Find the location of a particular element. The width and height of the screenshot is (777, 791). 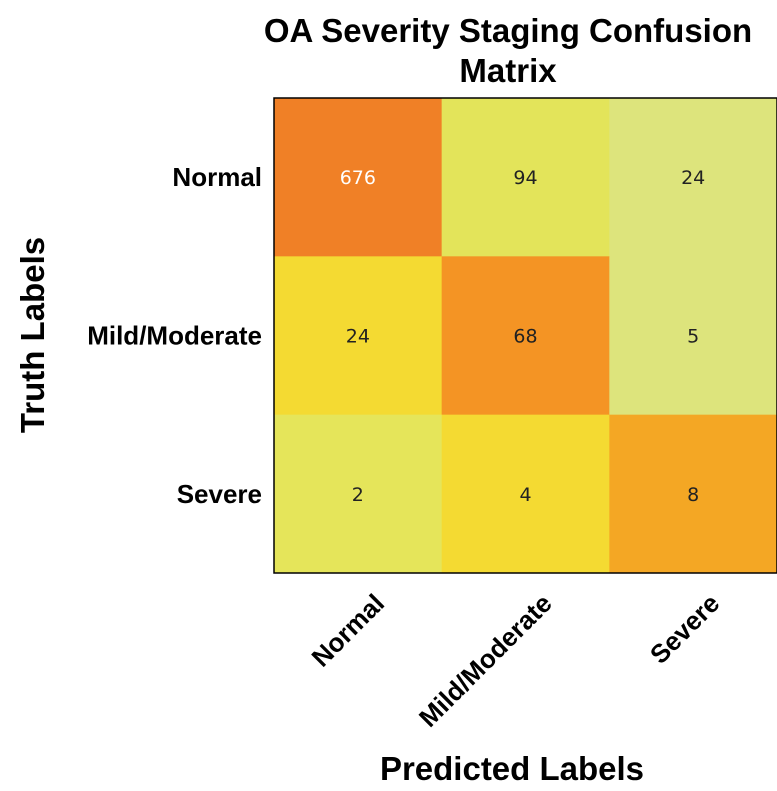

cell-value-label: 94 is located at coordinates (525, 178).